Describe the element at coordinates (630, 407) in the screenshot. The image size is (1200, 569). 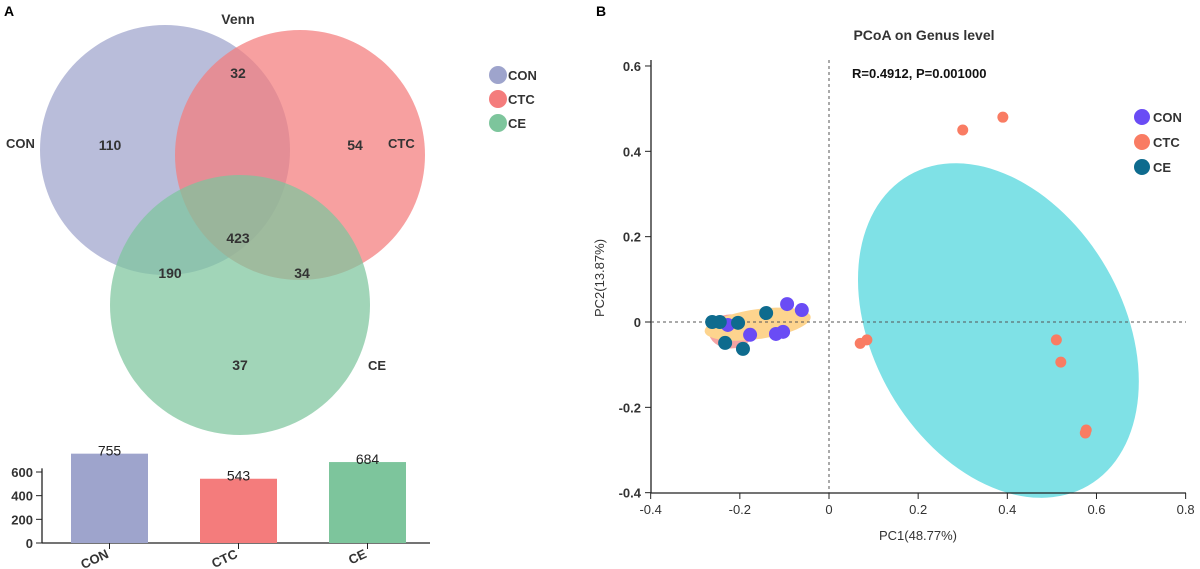
I see `y-tick-label: -0.2` at that location.